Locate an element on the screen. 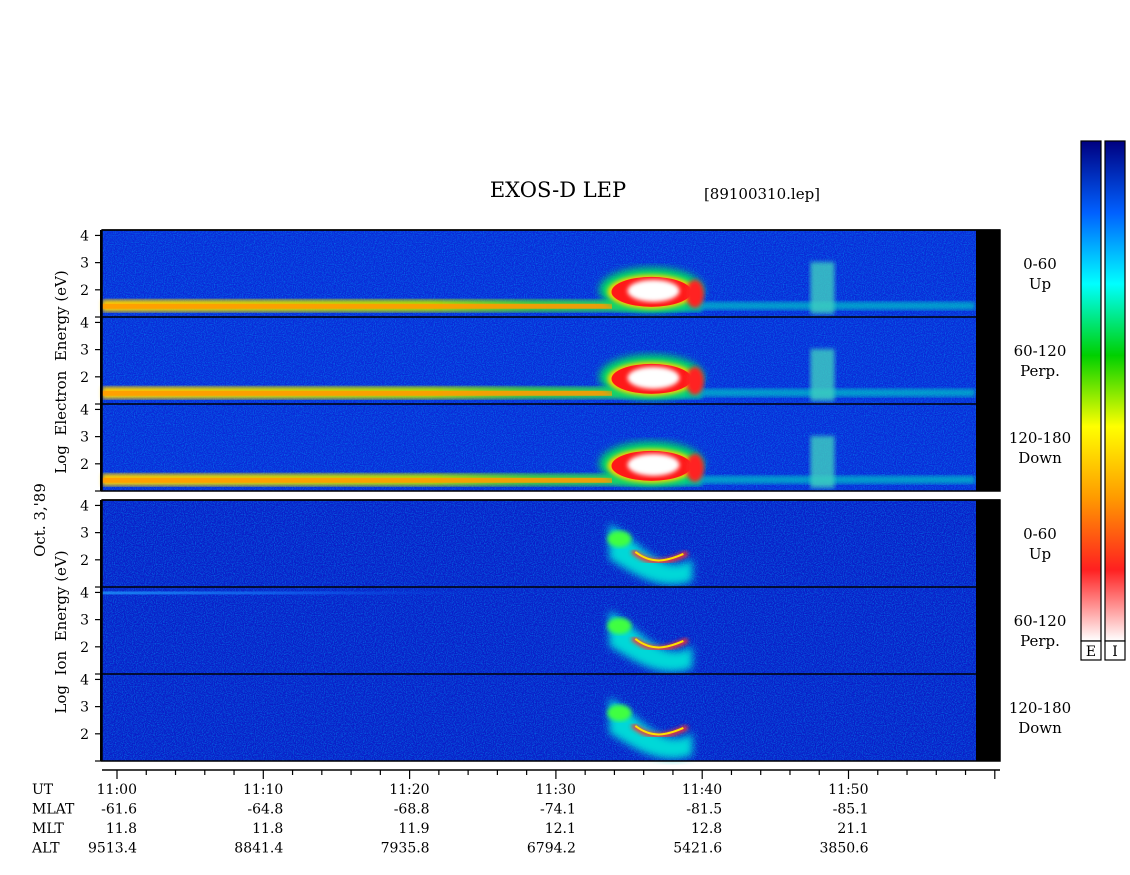  ephemeris-value: -85.1 is located at coordinates (851, 810).